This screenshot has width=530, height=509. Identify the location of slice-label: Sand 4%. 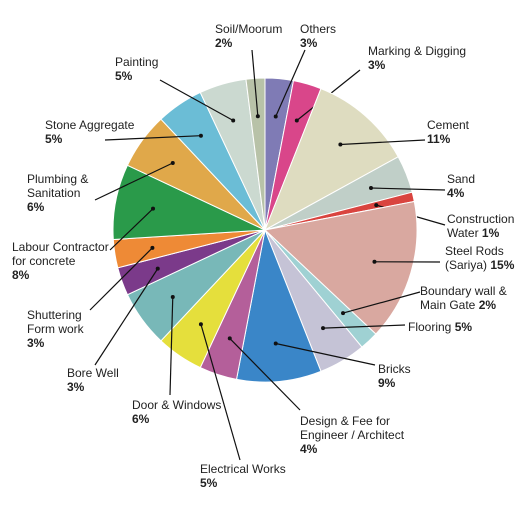
(461, 186).